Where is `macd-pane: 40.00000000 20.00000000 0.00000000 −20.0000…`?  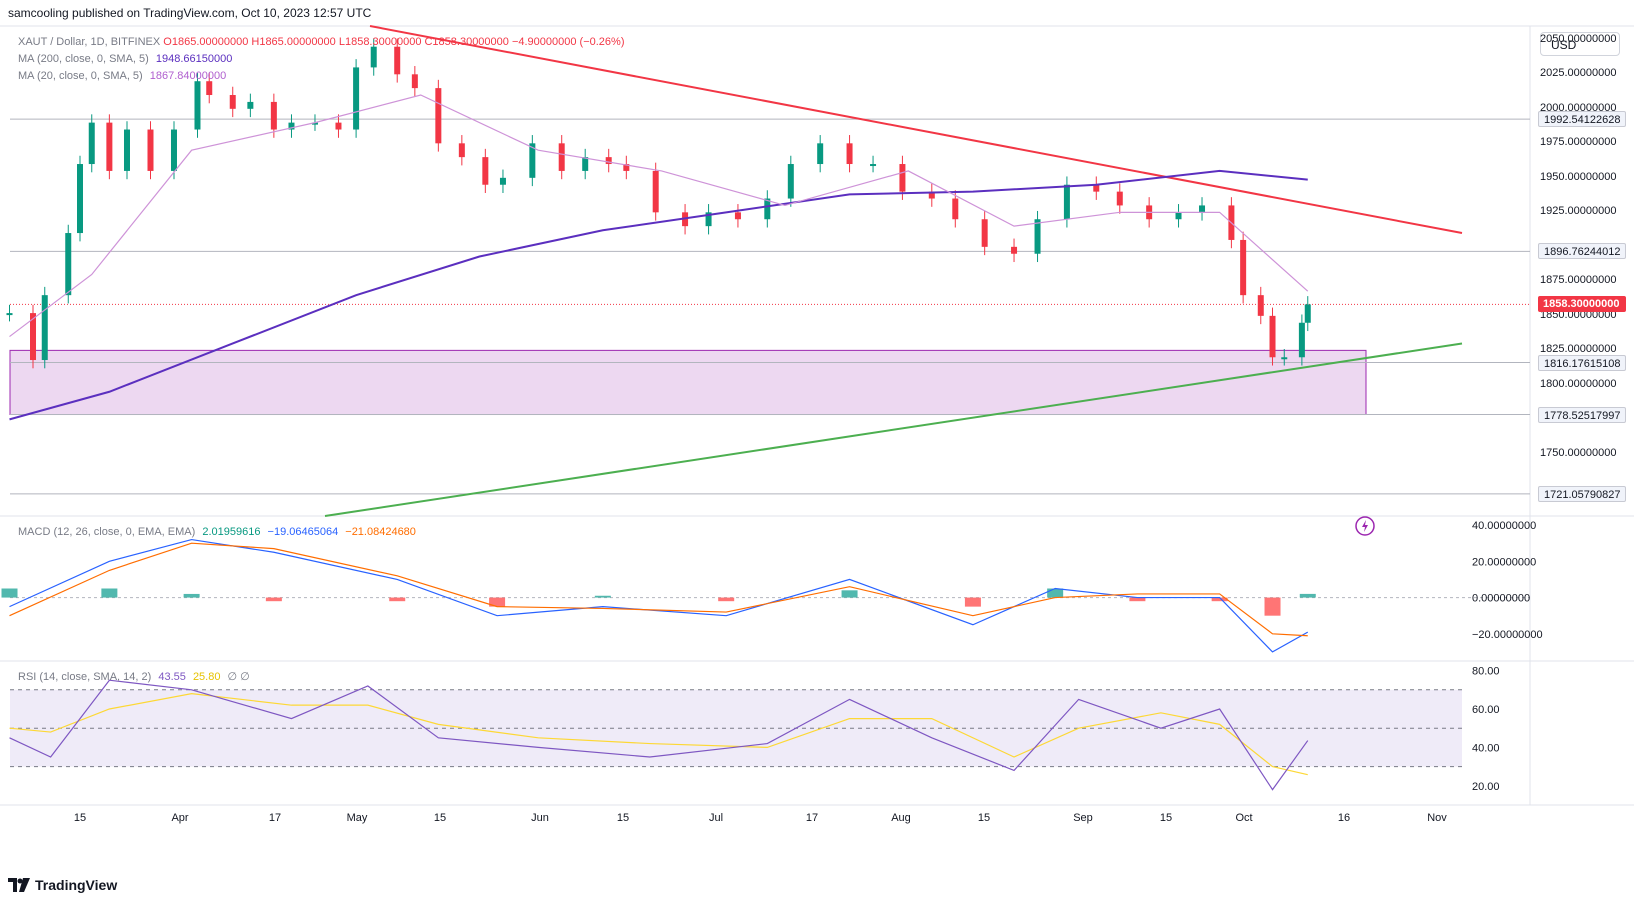
macd-pane: 40.00000000 20.00000000 0.00000000 −20.0000… is located at coordinates (772, 586).